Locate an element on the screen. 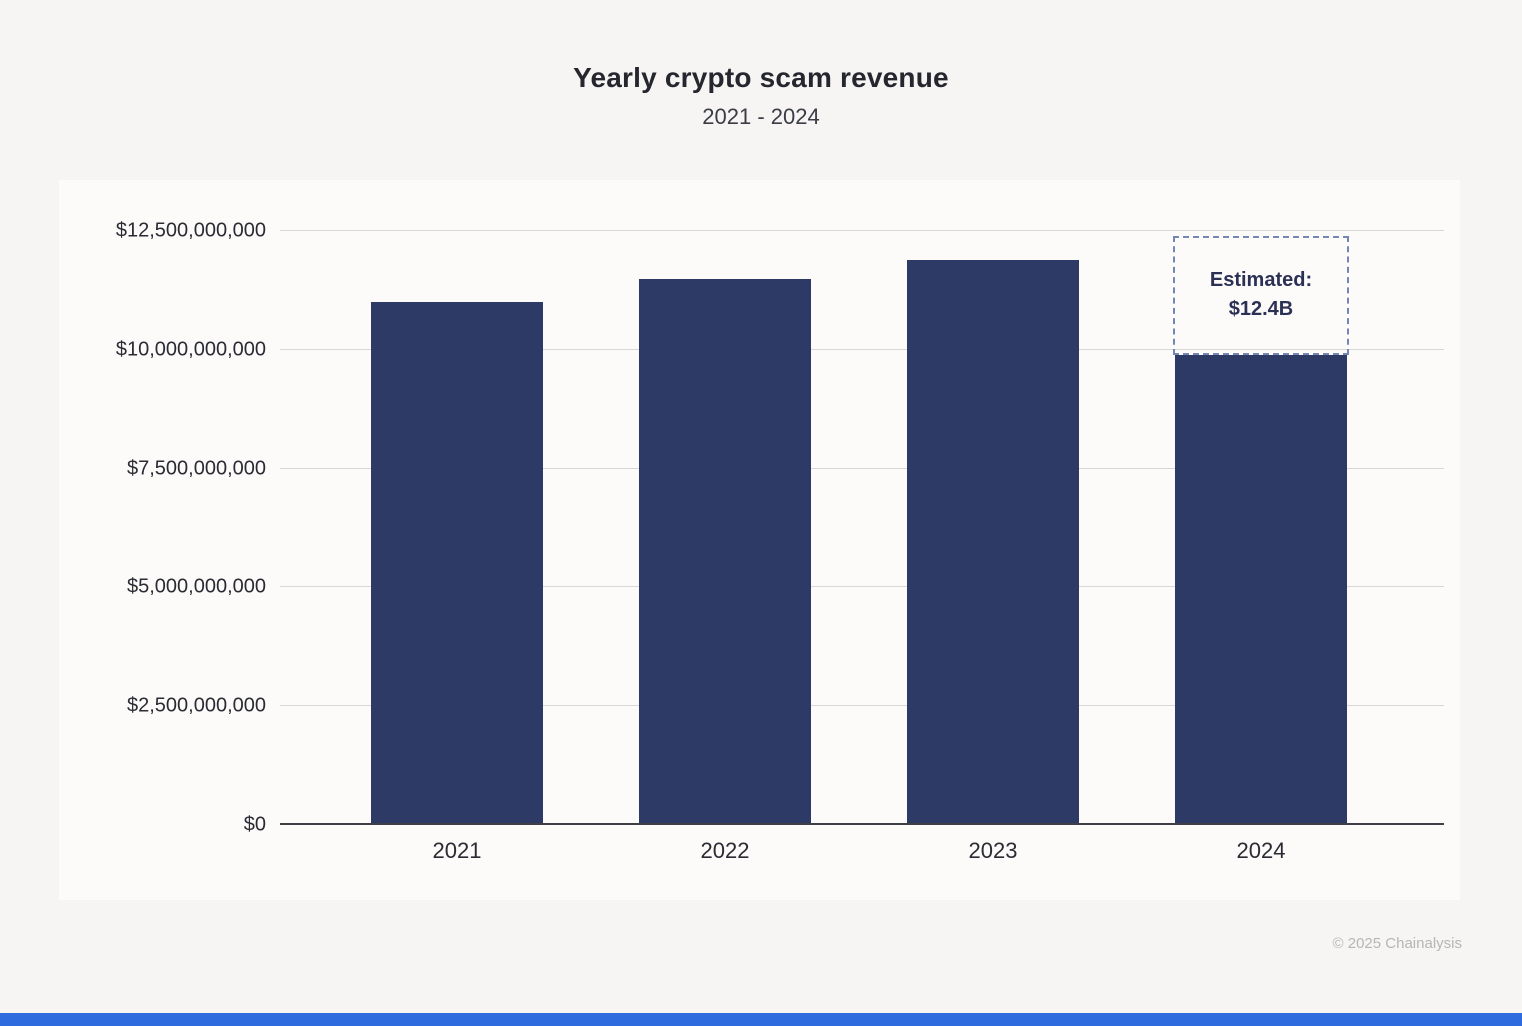 This screenshot has height=1026, width=1522. x-tick-label: 2021 is located at coordinates (457, 850).